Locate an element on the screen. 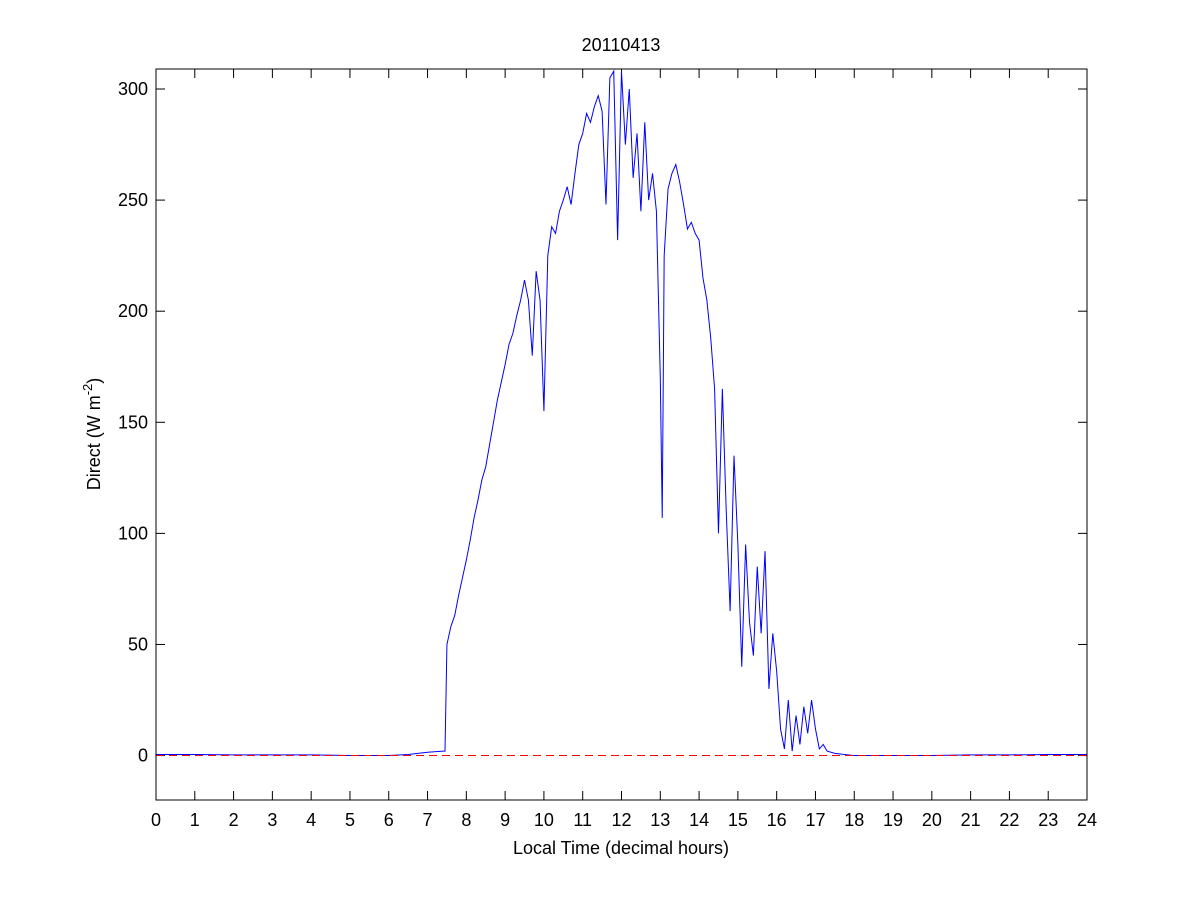 Image resolution: width=1201 pixels, height=900 pixels. y-tick-label: 100 is located at coordinates (133, 533).